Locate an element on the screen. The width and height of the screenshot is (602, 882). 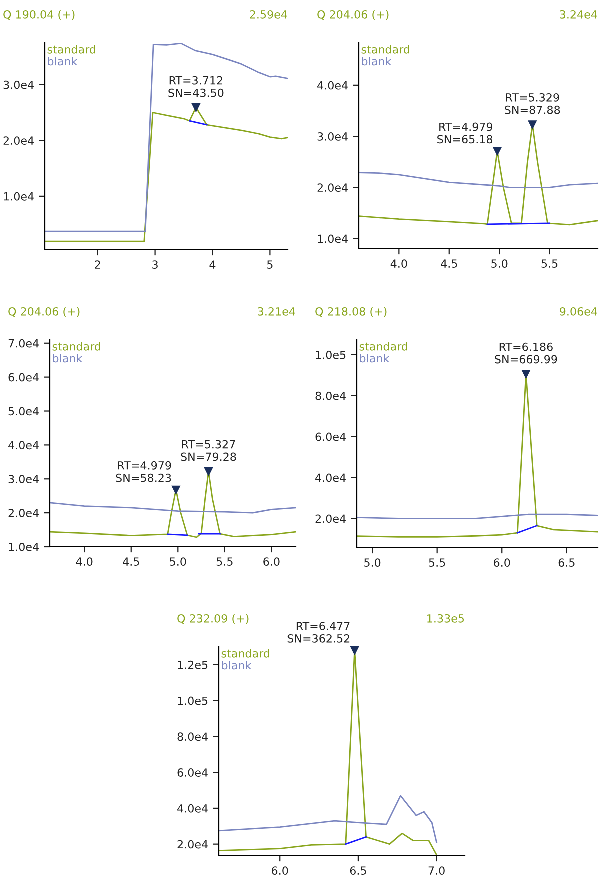
annotation: RT=4.979 SN=58.23 is located at coordinates (144, 471).